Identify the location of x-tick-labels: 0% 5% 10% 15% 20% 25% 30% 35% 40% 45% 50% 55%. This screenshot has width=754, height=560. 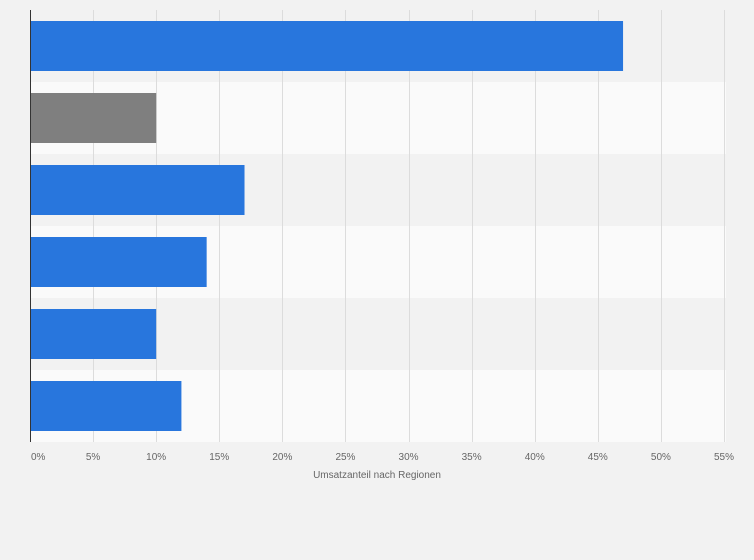
(382, 457).